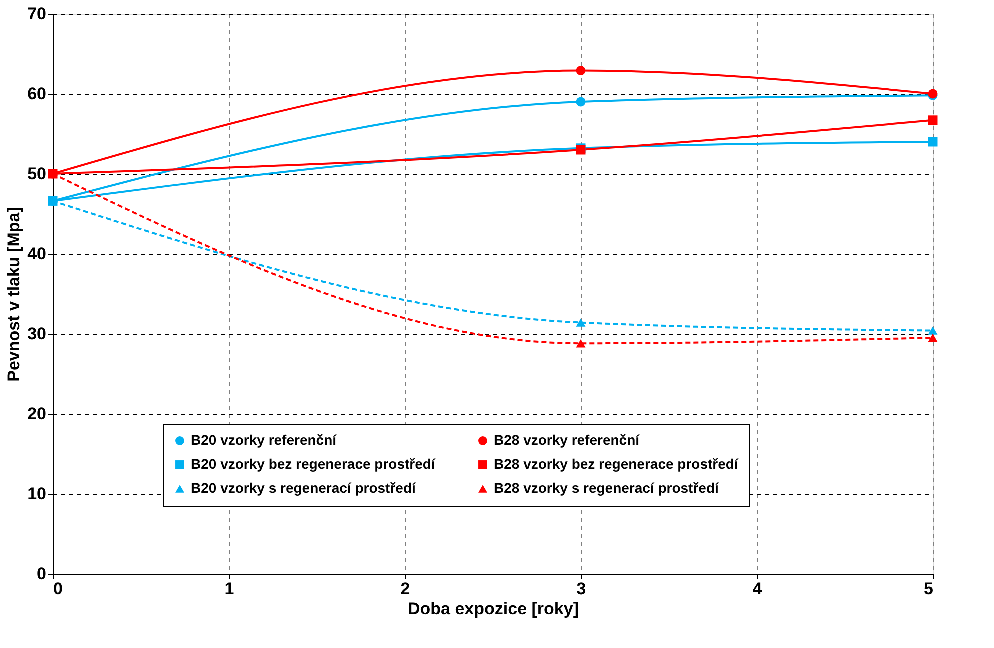 Image resolution: width=994 pixels, height=648 pixels. What do you see at coordinates (757, 589) in the screenshot?
I see `x-tick-label: 4` at bounding box center [757, 589].